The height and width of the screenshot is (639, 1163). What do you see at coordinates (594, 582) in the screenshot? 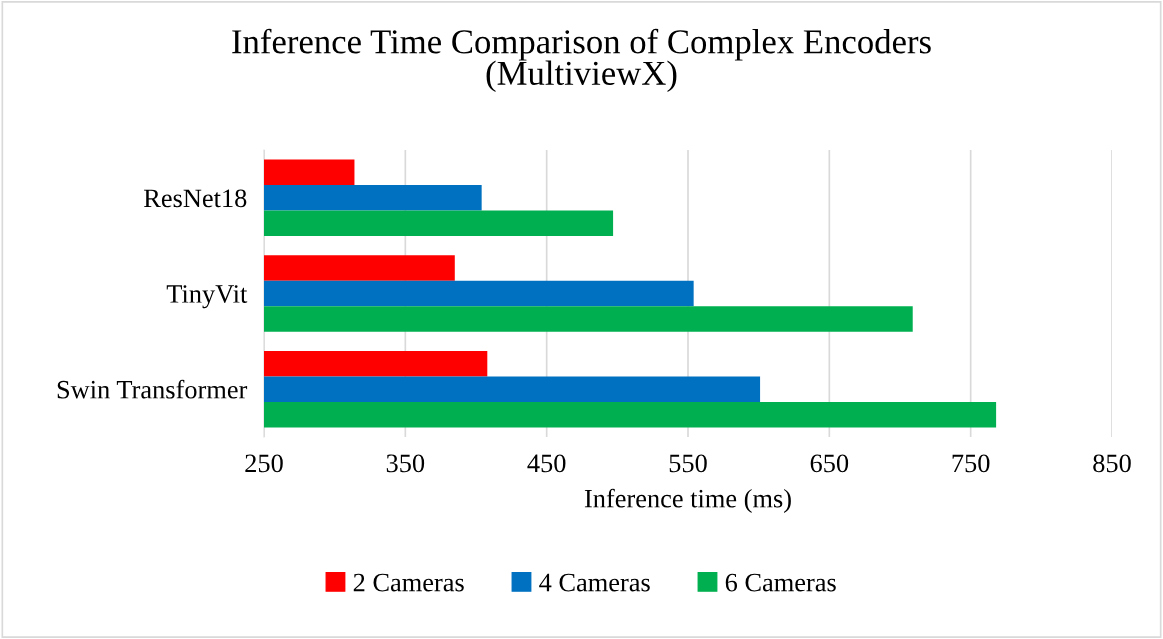
I see `legend-label: 4 Cameras` at bounding box center [594, 582].